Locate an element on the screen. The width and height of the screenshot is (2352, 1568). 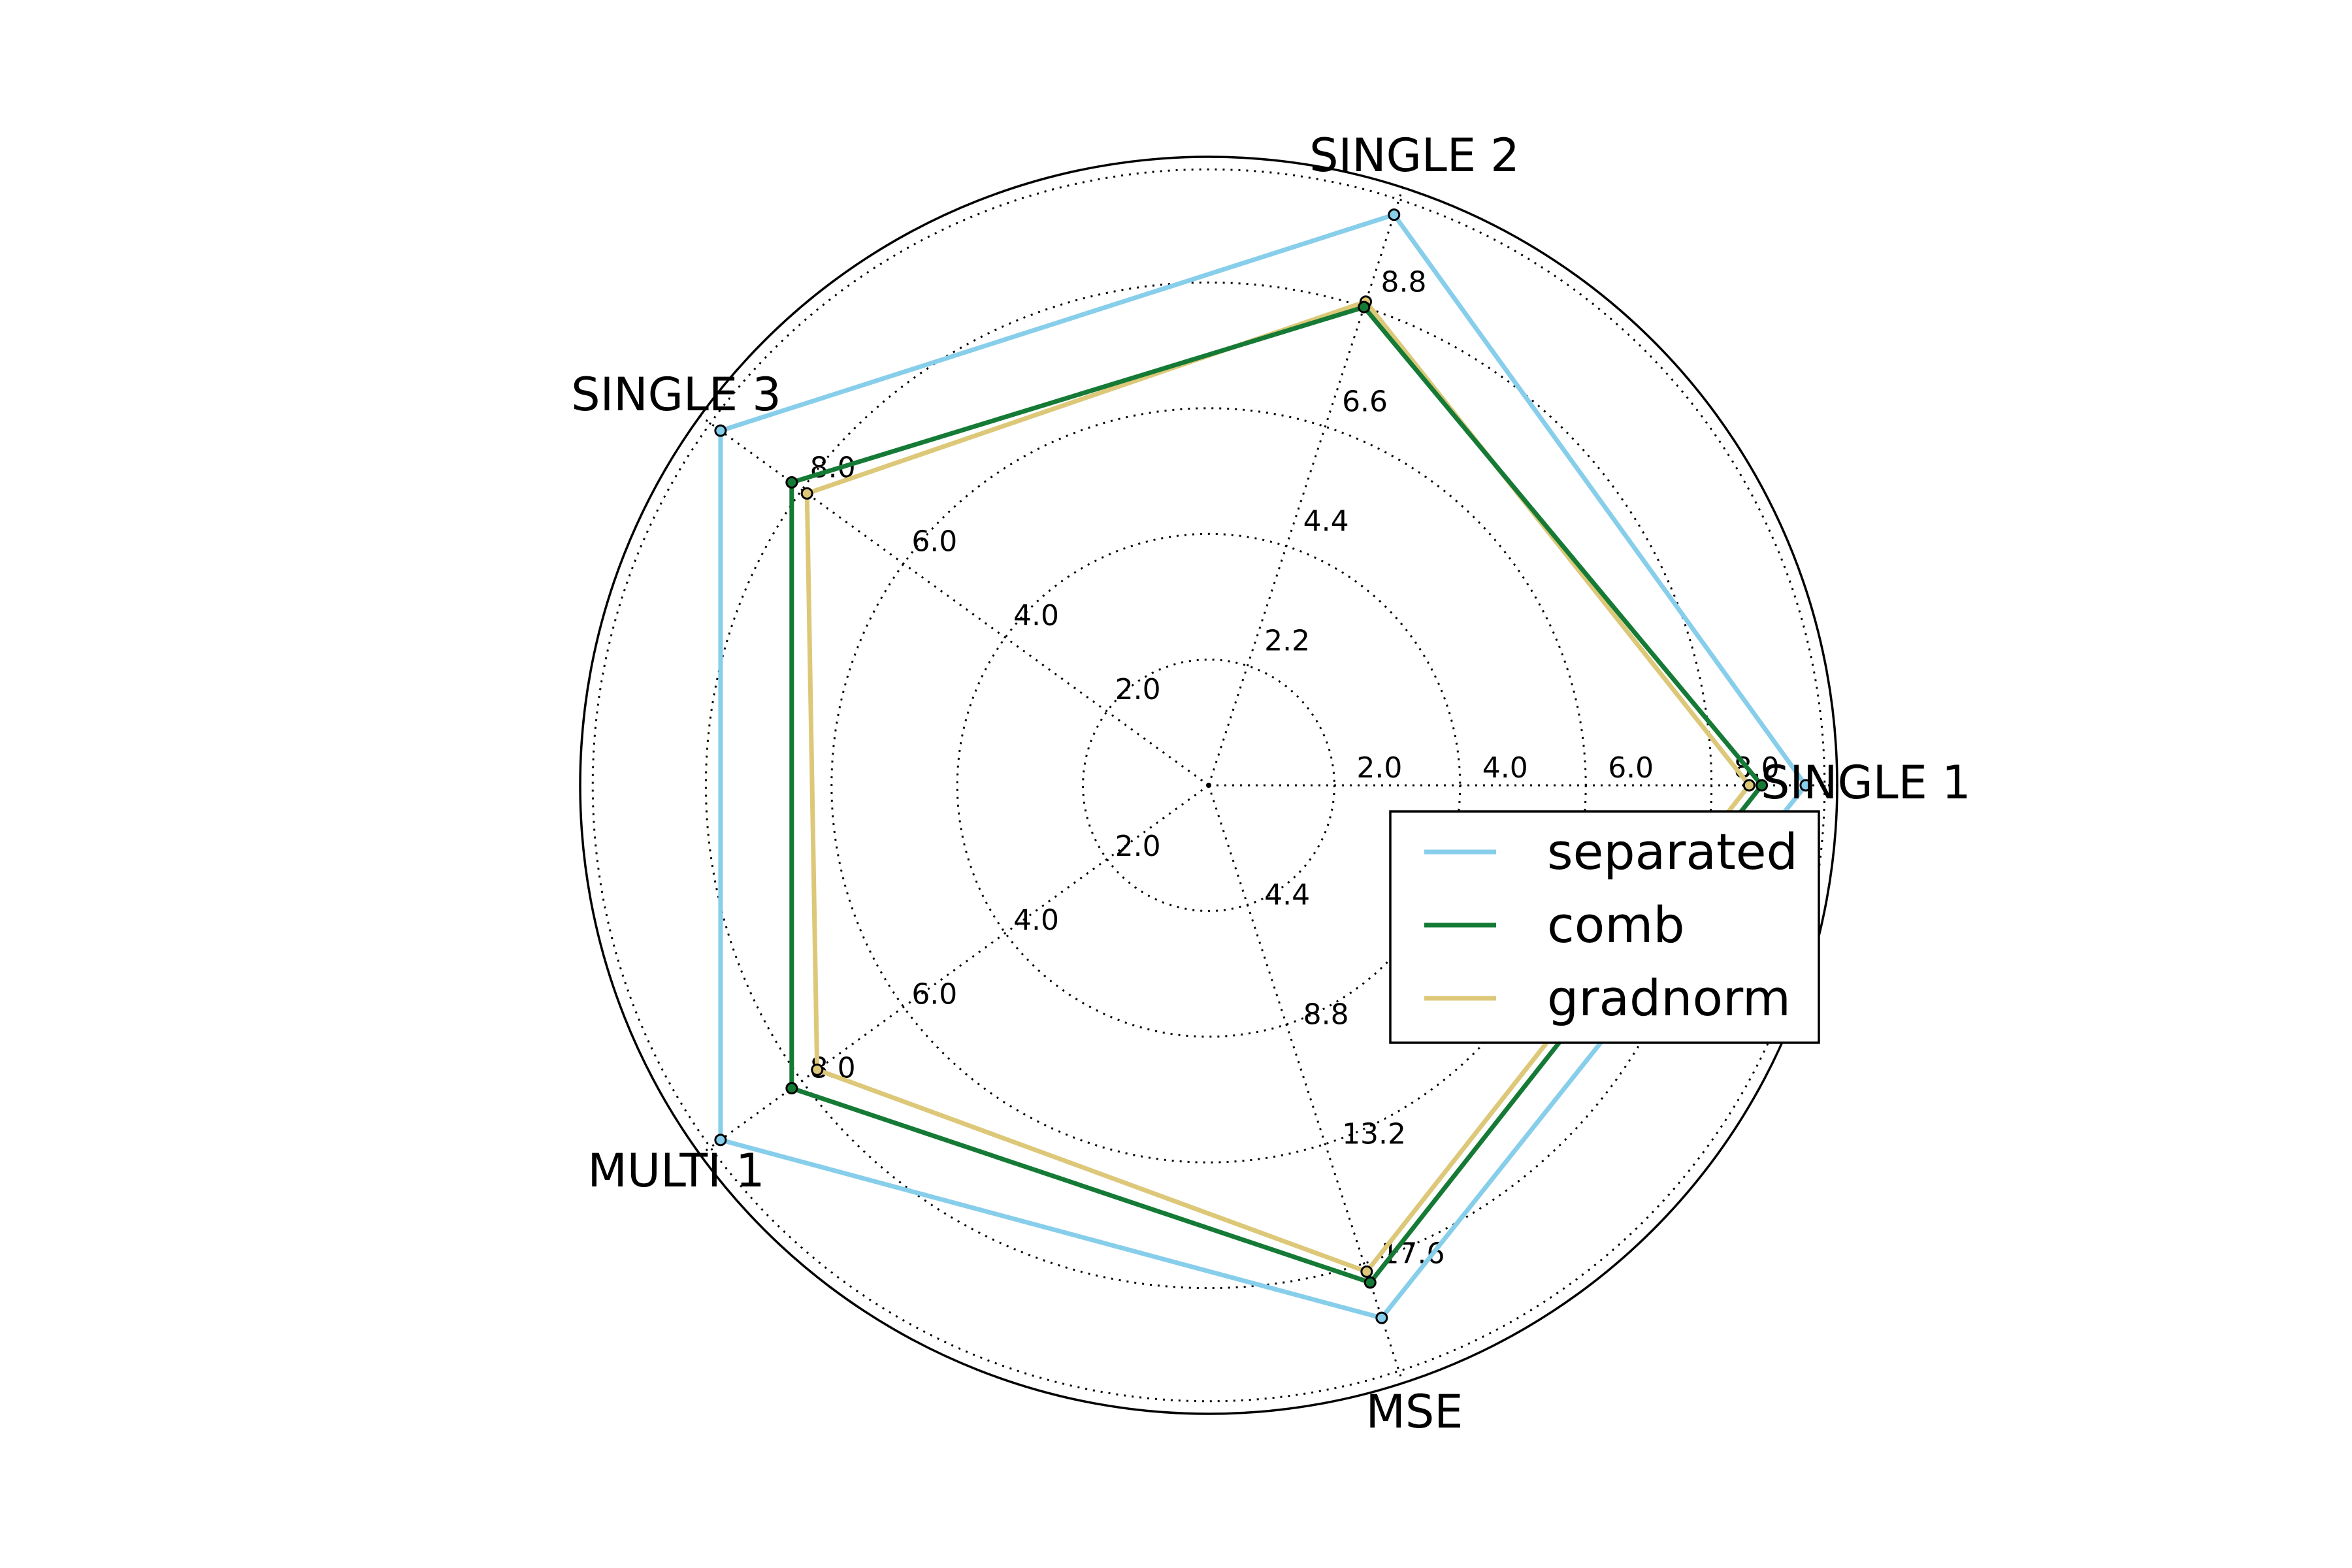
tick-label-single-1-3: 6.0 is located at coordinates (1631, 768).